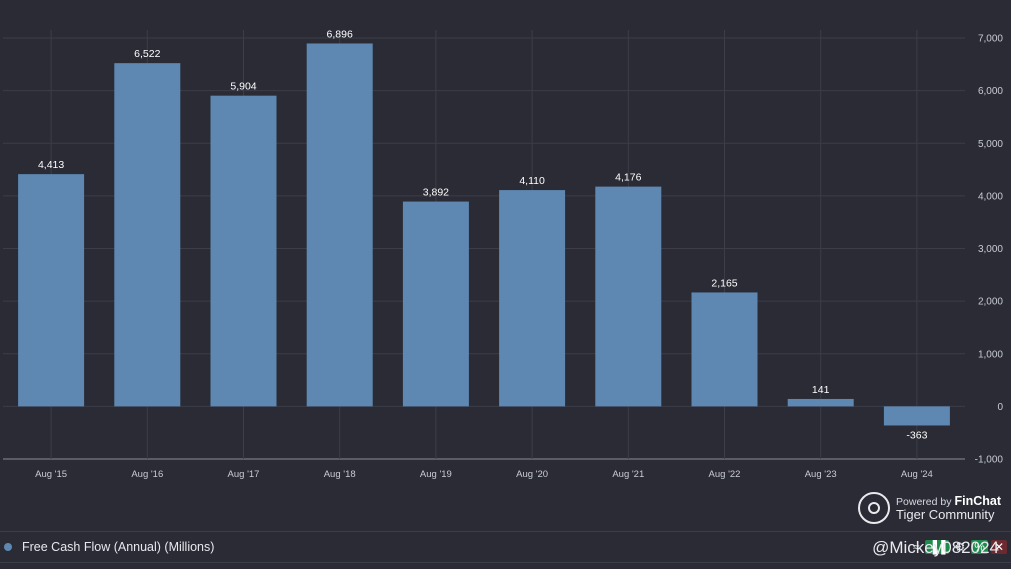 The image size is (1011, 569). I want to click on finchat-brand: FinChat, so click(977, 500).